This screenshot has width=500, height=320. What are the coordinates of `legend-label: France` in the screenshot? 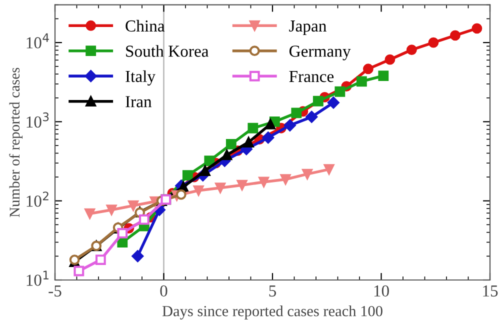 It's located at (311, 76).